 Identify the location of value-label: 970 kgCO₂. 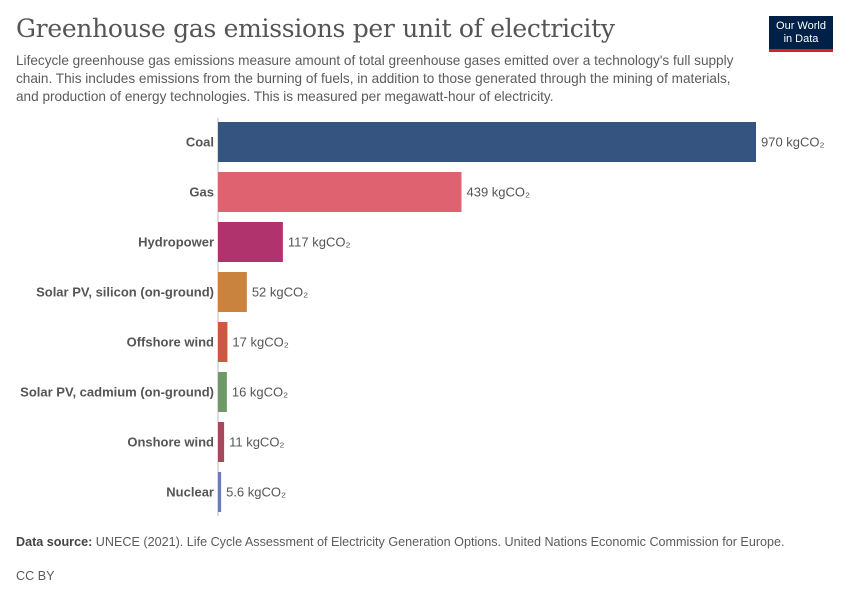
(793, 142).